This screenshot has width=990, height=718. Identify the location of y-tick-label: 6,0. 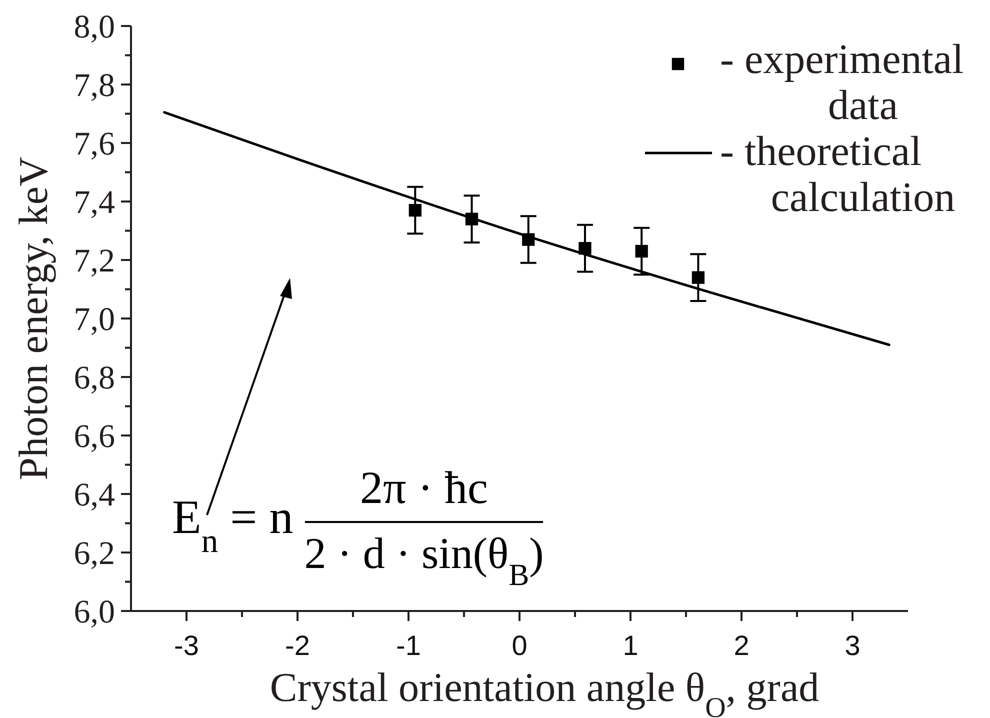
(94, 612).